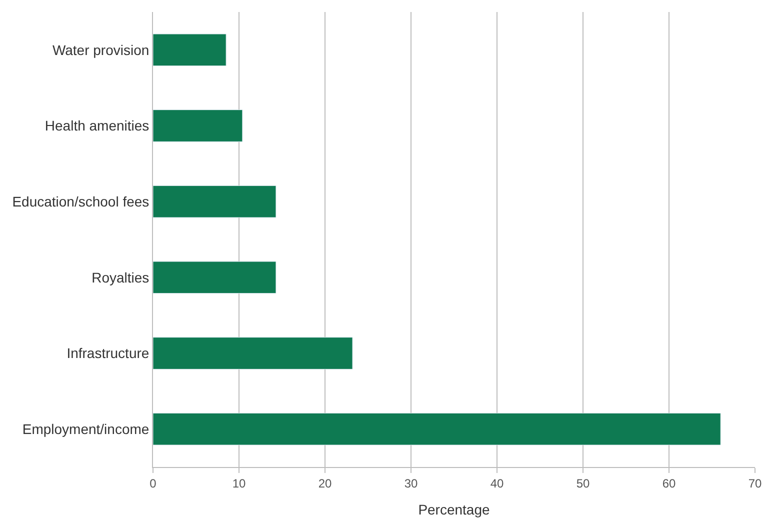 The width and height of the screenshot is (774, 527). Describe the element at coordinates (454, 510) in the screenshot. I see `x-axis-title: Percentage` at that location.